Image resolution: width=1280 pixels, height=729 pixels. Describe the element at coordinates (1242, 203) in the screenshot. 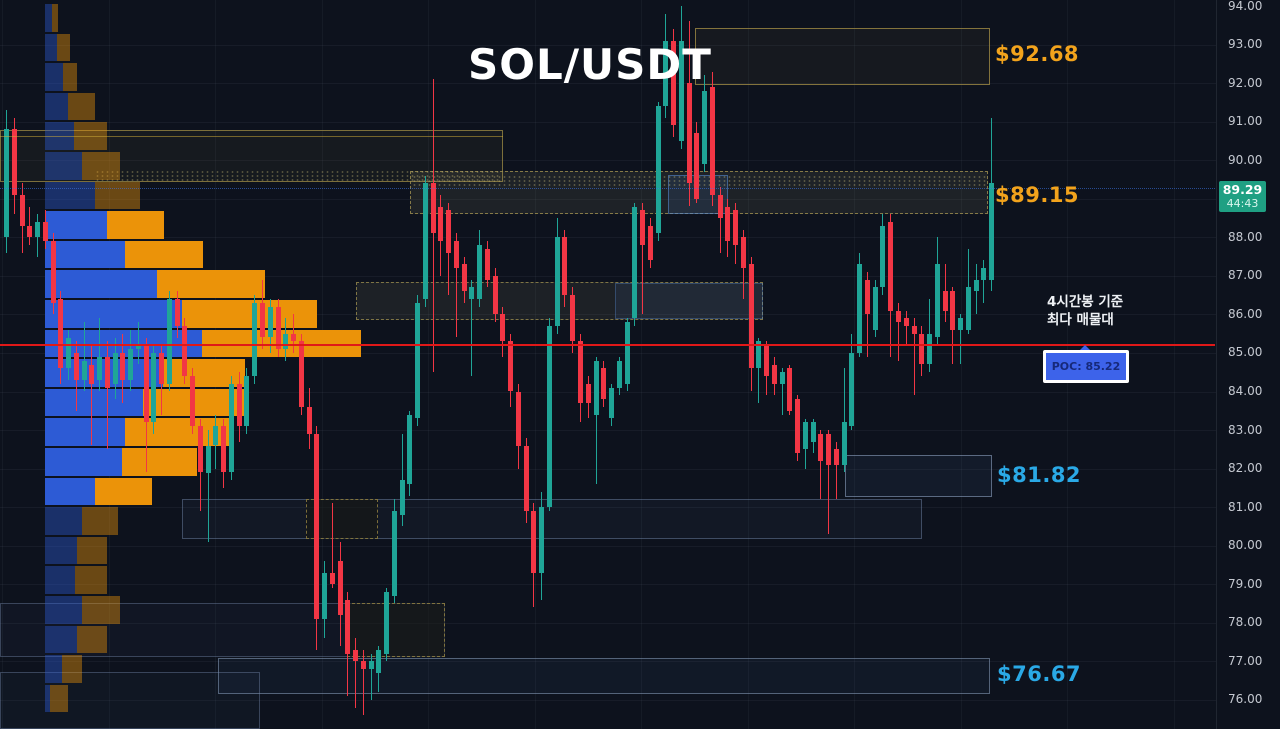

I see `candle-countdown: 44:43` at that location.